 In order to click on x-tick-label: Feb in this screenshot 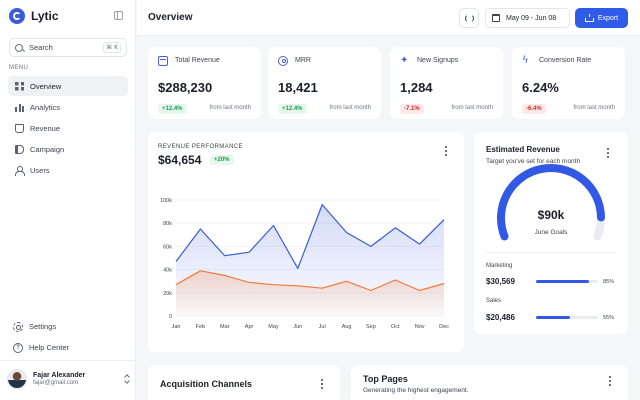, I will do `click(200, 327)`.